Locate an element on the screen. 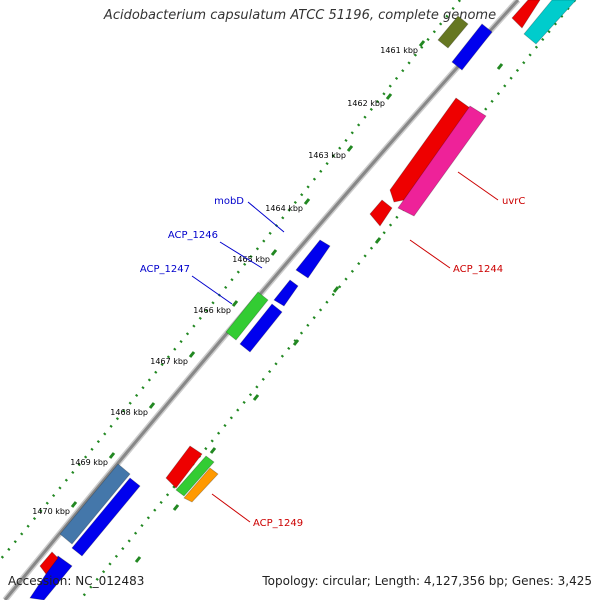  gene-olive is located at coordinates (453, 32).